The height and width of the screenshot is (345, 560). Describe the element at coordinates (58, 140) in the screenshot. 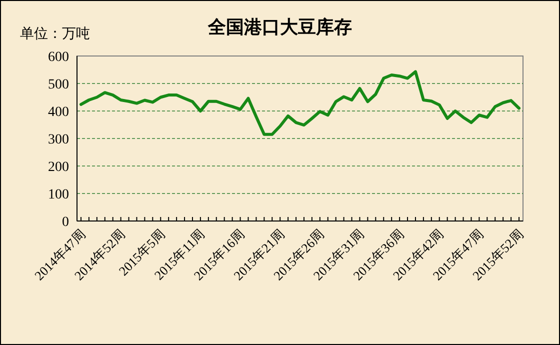

I see `y-tick-label: 300` at that location.